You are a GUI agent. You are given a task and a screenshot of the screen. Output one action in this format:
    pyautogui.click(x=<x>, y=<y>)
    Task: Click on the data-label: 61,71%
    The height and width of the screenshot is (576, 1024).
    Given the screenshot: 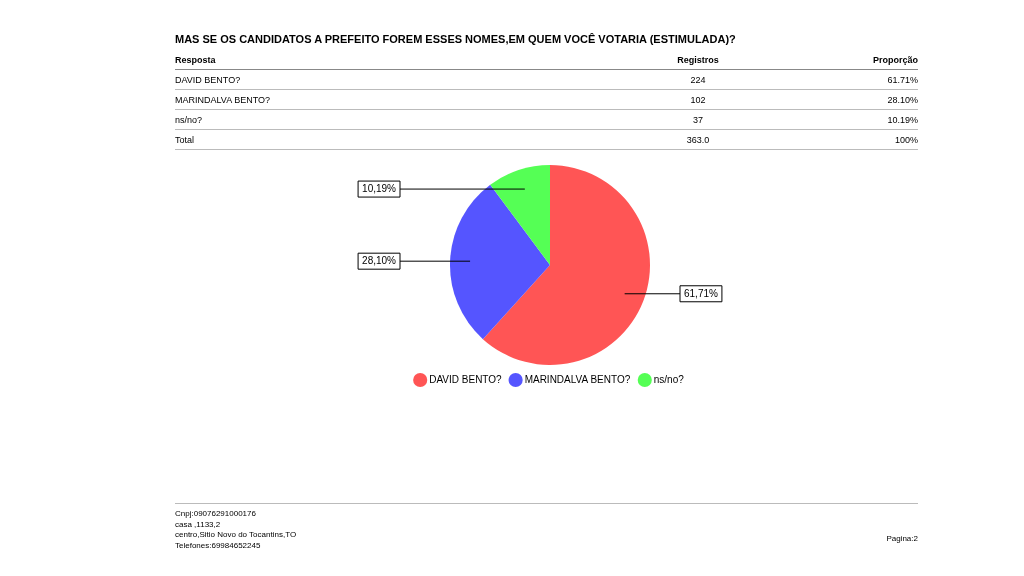 What is the action you would take?
    pyautogui.click(x=701, y=293)
    